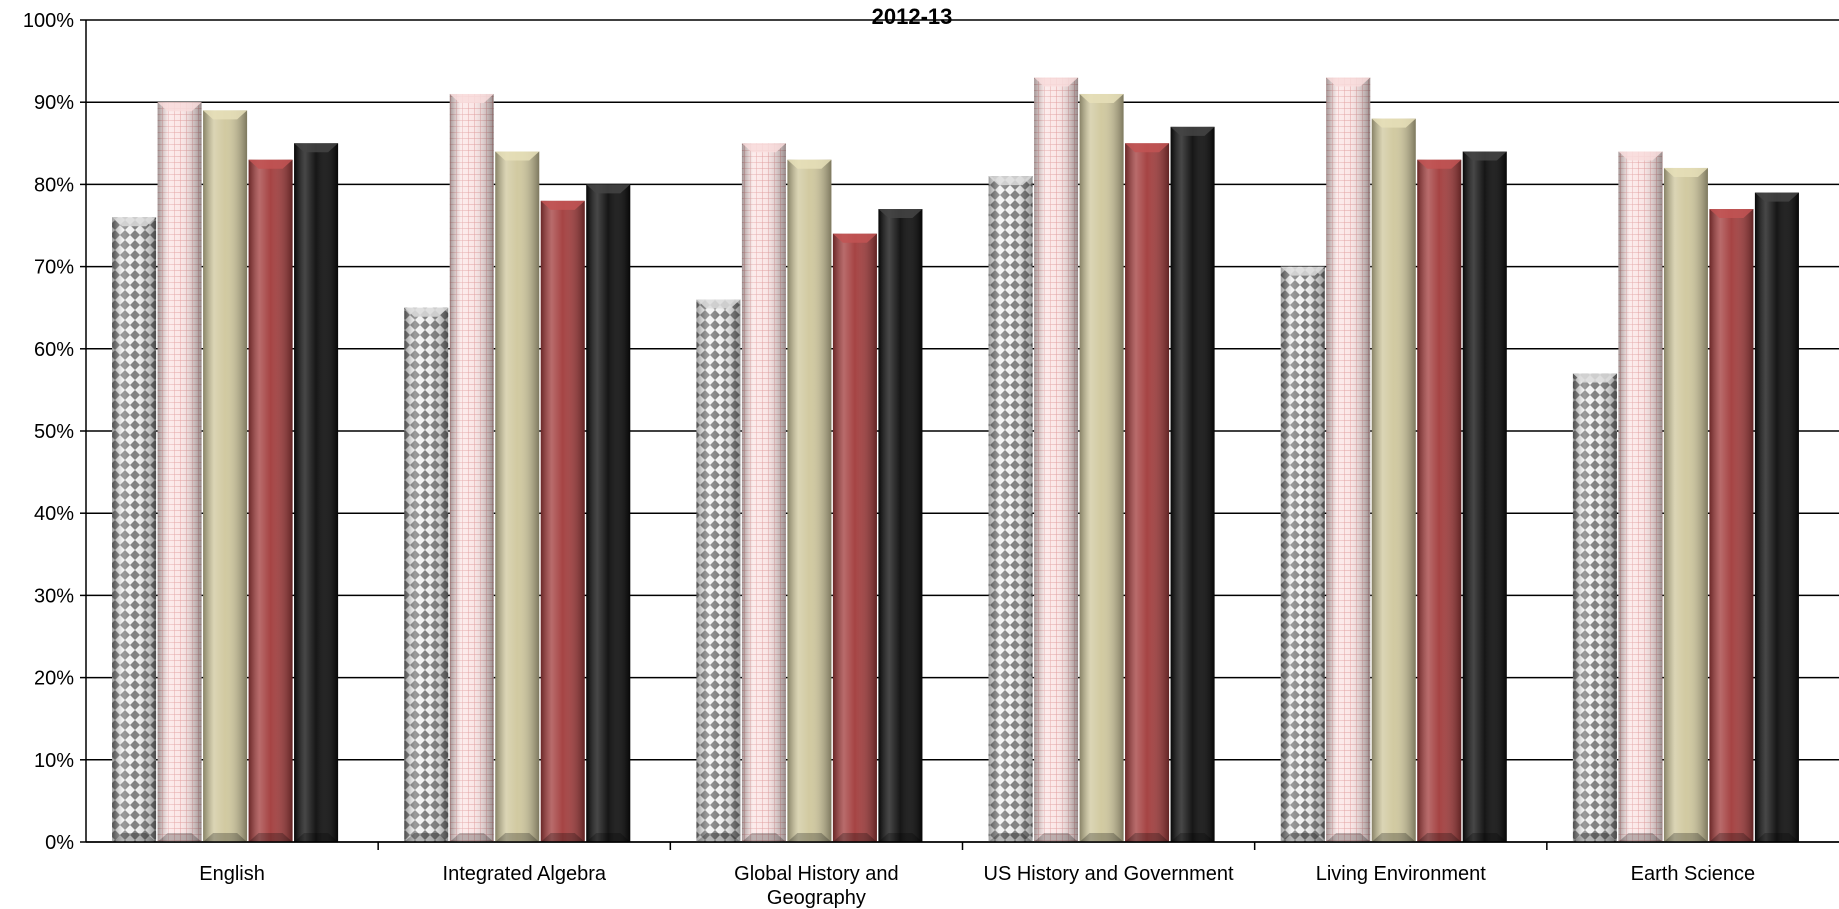  I want to click on y-tick-label: 70%, so click(54, 268).